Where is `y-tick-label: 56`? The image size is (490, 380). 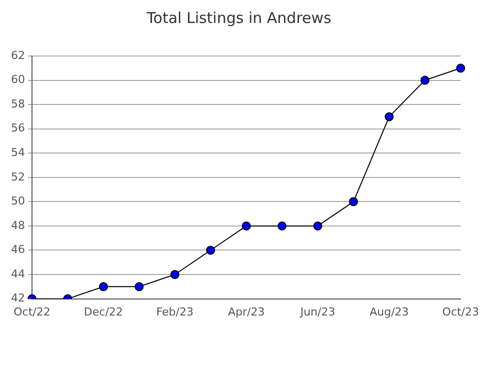 y-tick-label: 56 is located at coordinates (17, 128).